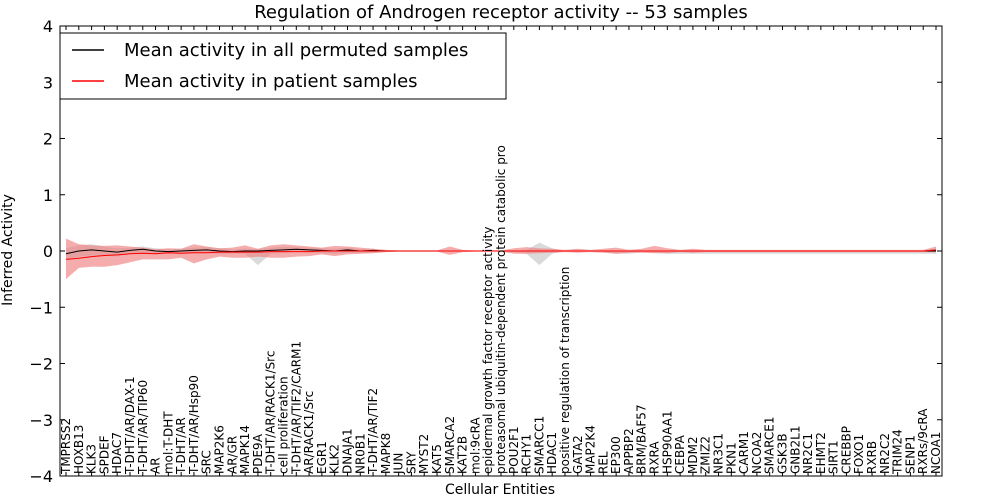  Describe the element at coordinates (603, 462) in the screenshot. I see `x-tick-label: REL` at that location.